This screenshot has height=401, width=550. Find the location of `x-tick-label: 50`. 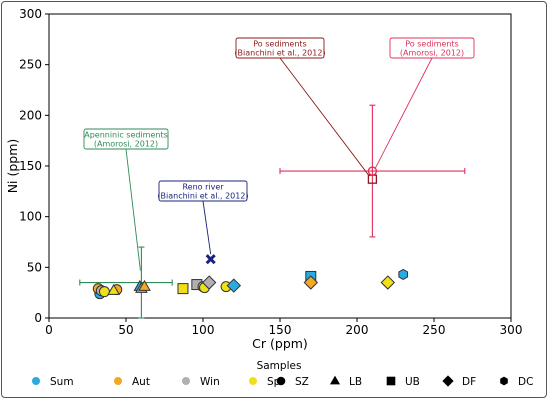

x-tick-label: 50 is located at coordinates (125, 330).